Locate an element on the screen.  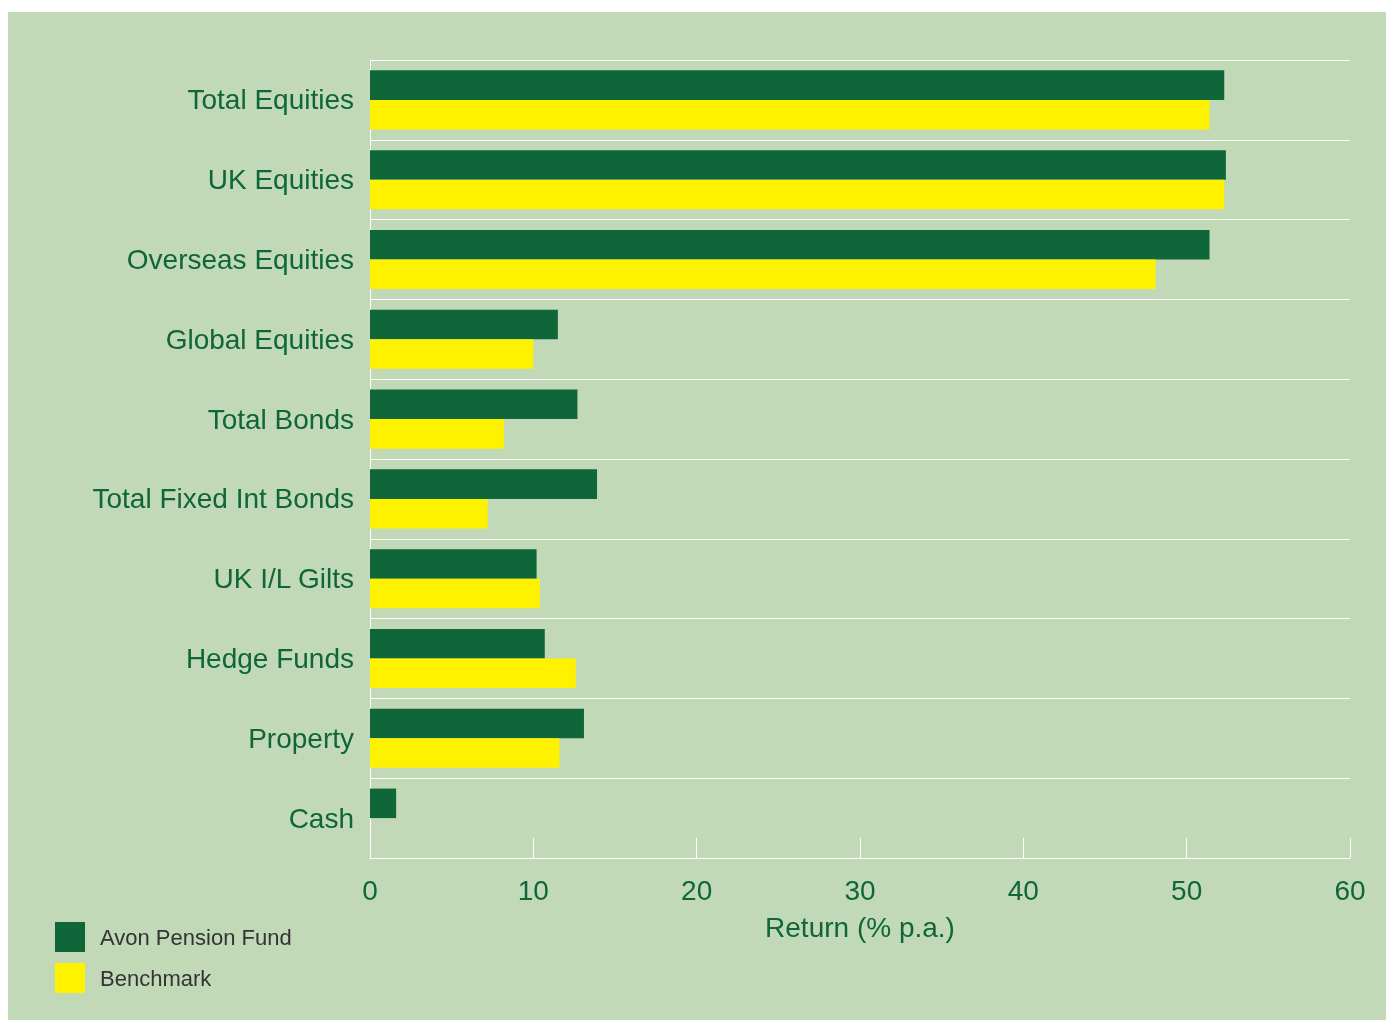
y-tick-label: Cash is located at coordinates (321, 818).